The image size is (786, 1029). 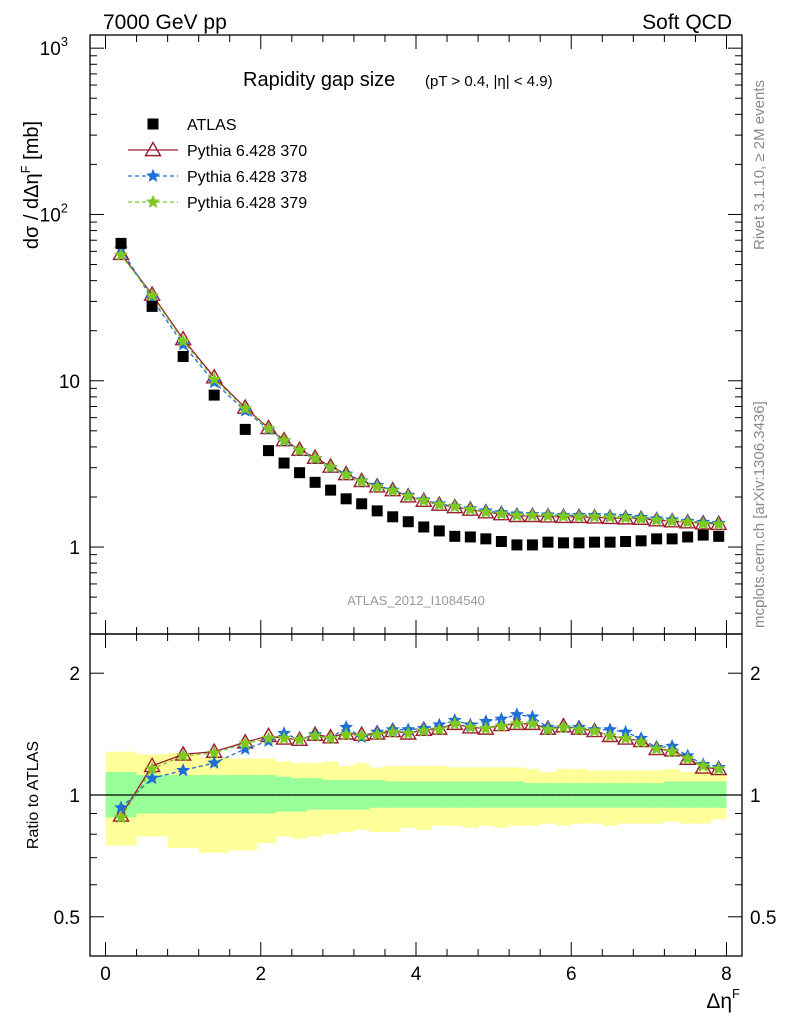 What do you see at coordinates (755, 674) in the screenshot?
I see `y-tick-label-right: 2` at bounding box center [755, 674].